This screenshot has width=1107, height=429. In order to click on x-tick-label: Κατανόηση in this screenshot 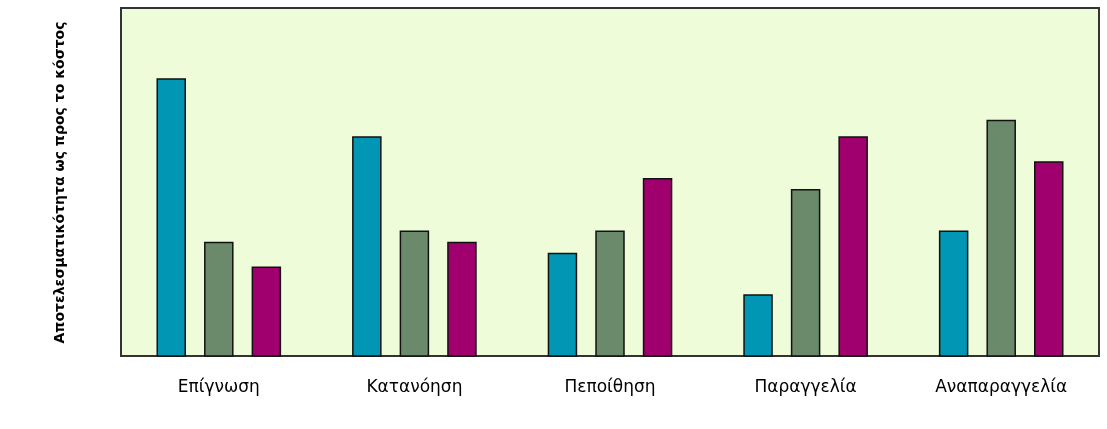, I will do `click(414, 385)`.